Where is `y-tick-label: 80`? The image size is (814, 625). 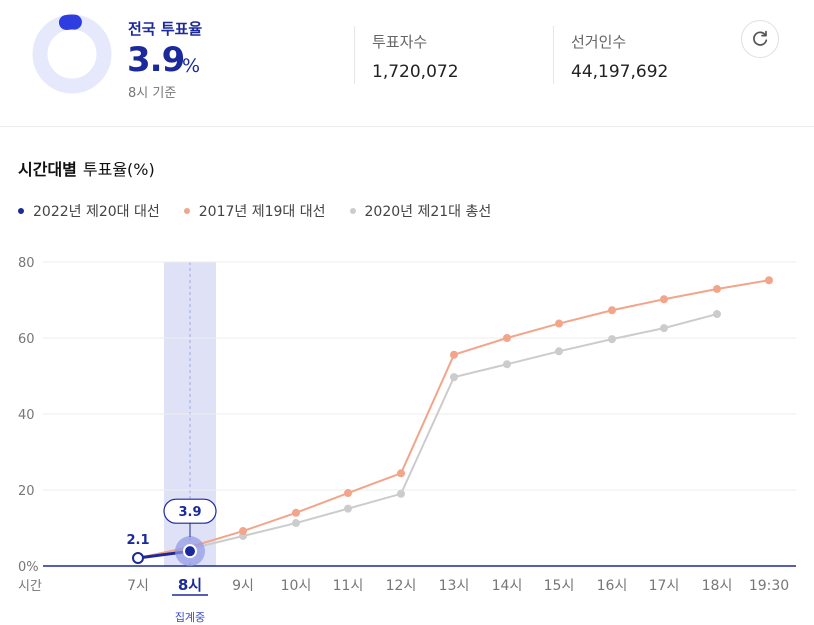 y-tick-label: 80 is located at coordinates (26, 263).